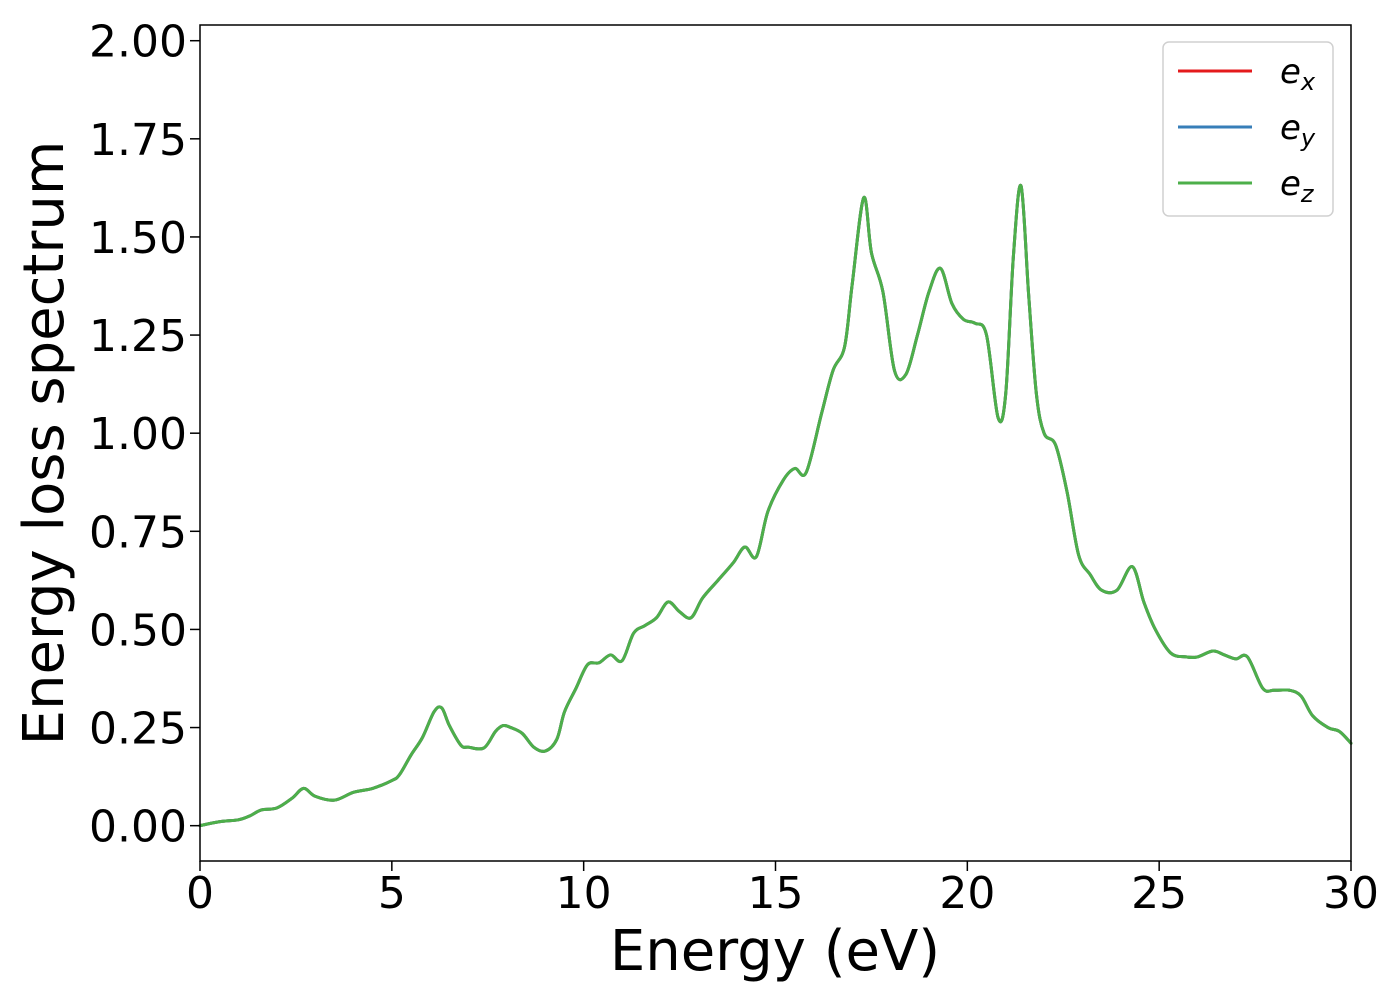 The image size is (1400, 1005). Describe the element at coordinates (1307, 194) in the screenshot. I see `legend-label-subscript: z` at that location.